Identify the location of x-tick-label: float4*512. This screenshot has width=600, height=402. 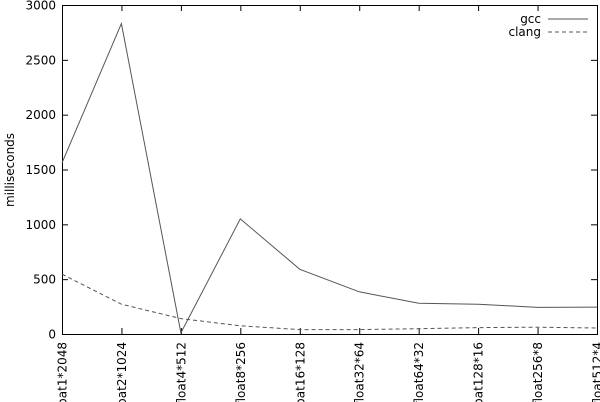
(181, 372).